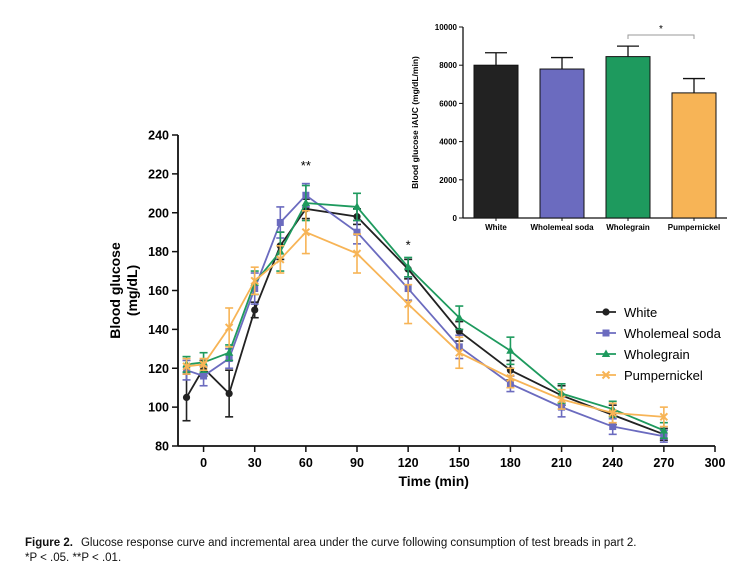 The width and height of the screenshot is (756, 581). Describe the element at coordinates (446, 27) in the screenshot. I see `bar-y-tick-label: 10000` at that location.